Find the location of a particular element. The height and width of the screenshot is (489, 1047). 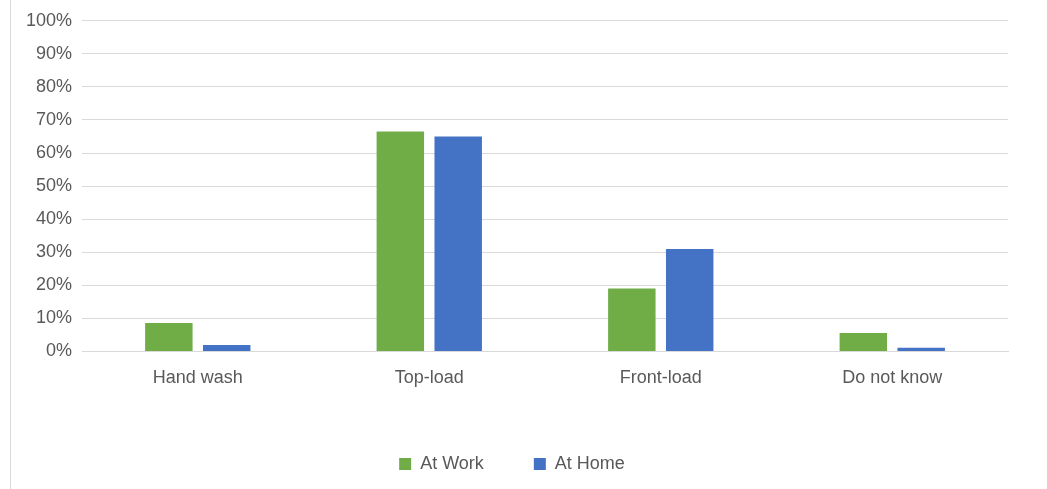

y-tick-label: 20% is located at coordinates (54, 284).